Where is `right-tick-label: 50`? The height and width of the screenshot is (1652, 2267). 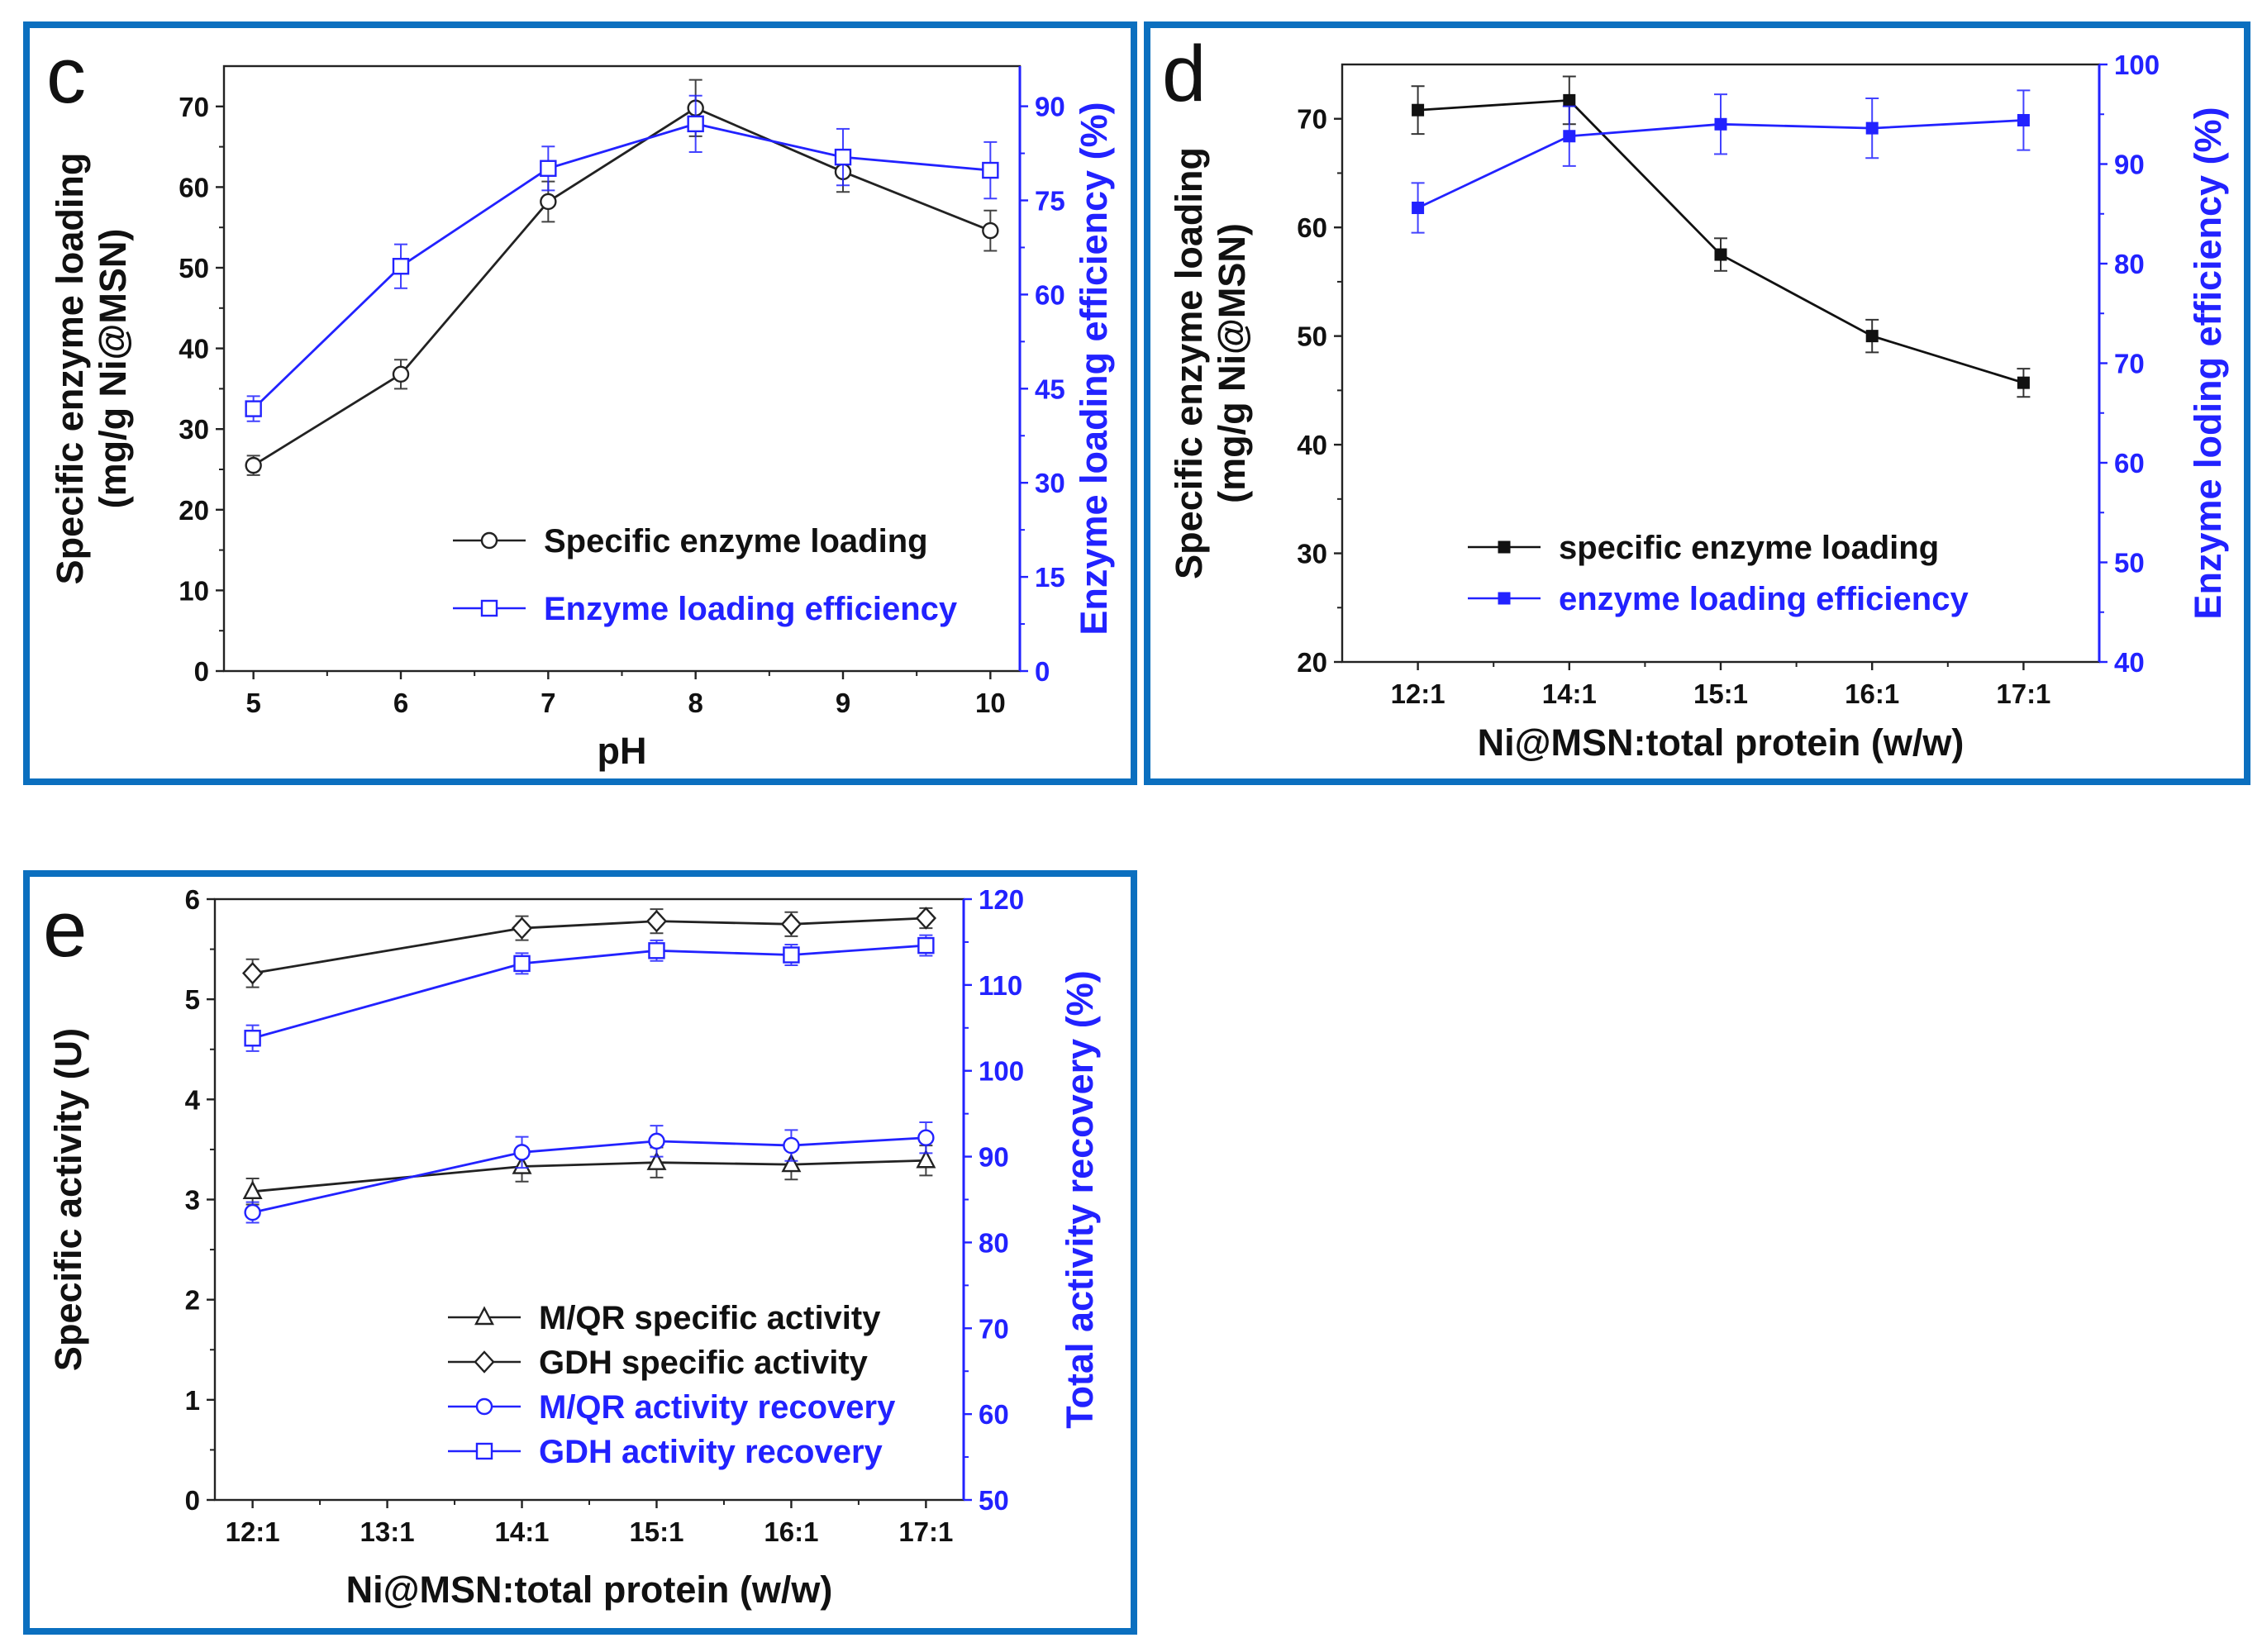
right-tick-label: 50 is located at coordinates (994, 1500).